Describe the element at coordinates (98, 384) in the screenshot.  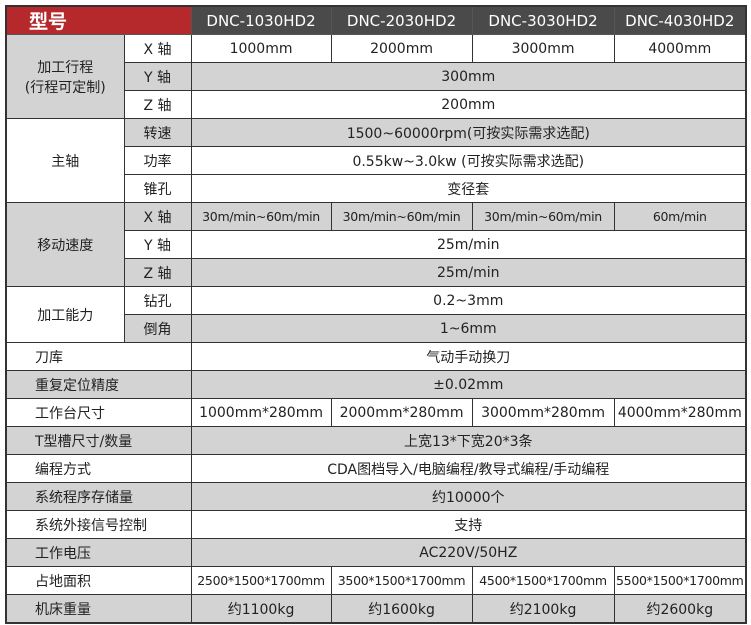
I see `row-label: 重复定位精度` at that location.